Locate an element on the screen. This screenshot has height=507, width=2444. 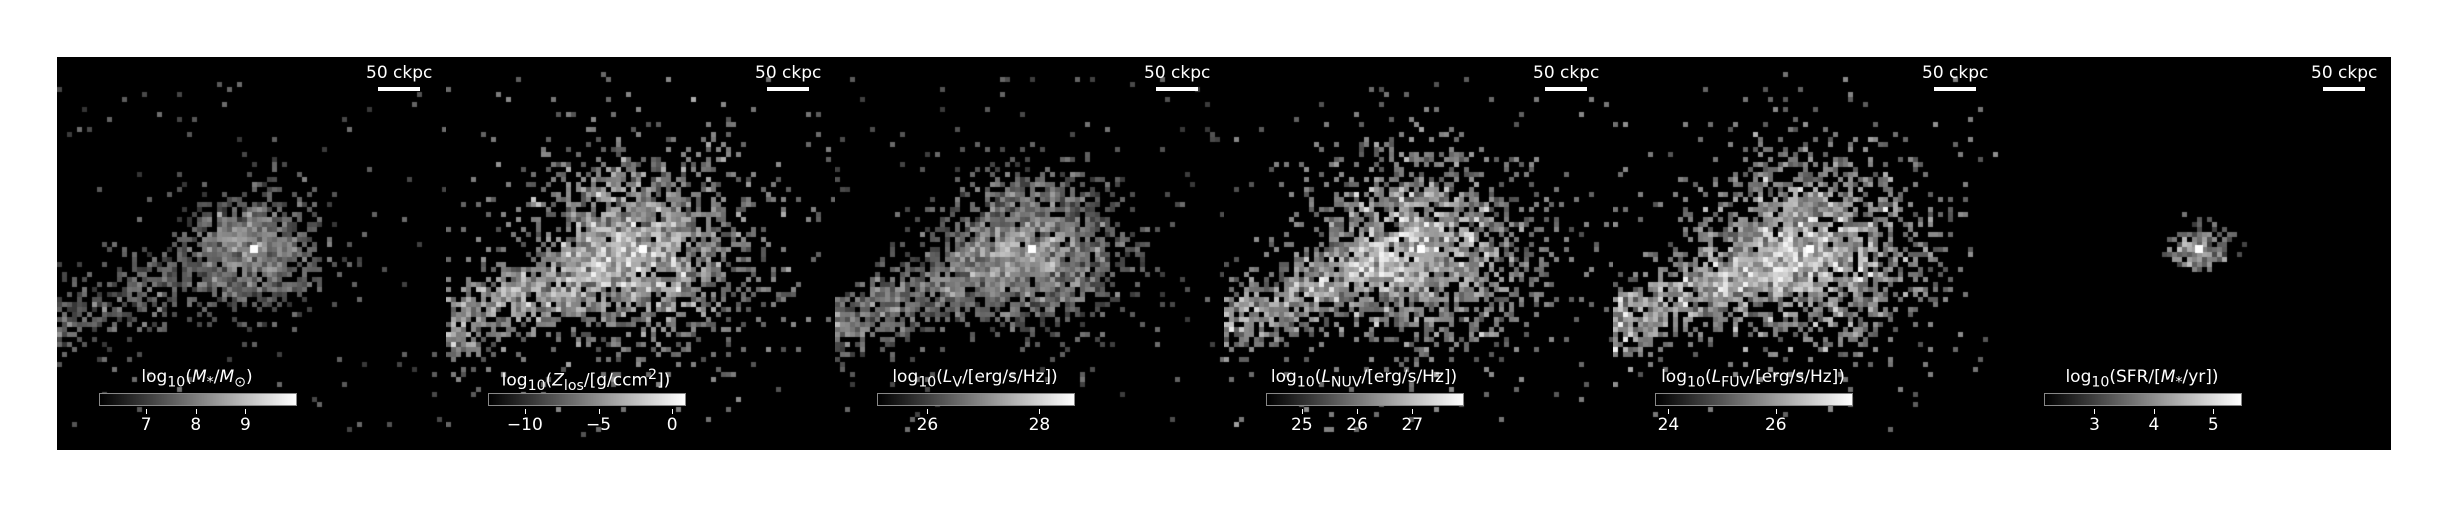
map-panel-2: 50 ckpc log10(Zlos/[g/ccm2]) −10 −5 0 is located at coordinates (640, 253).